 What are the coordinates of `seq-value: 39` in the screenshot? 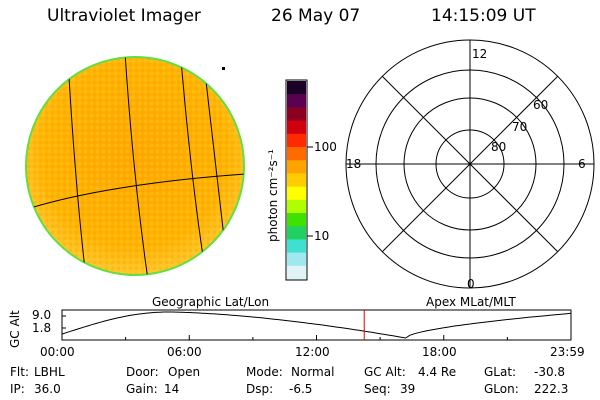 It's located at (408, 389).